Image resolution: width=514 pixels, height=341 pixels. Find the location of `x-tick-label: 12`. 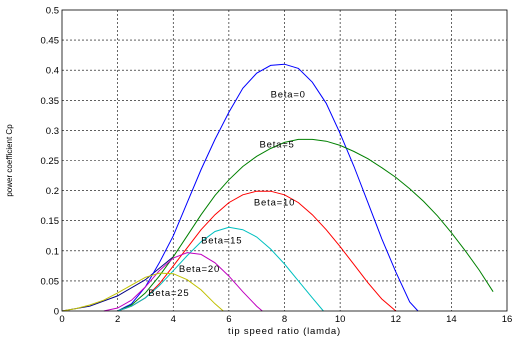

x-tick-label: 12 is located at coordinates (395, 319).